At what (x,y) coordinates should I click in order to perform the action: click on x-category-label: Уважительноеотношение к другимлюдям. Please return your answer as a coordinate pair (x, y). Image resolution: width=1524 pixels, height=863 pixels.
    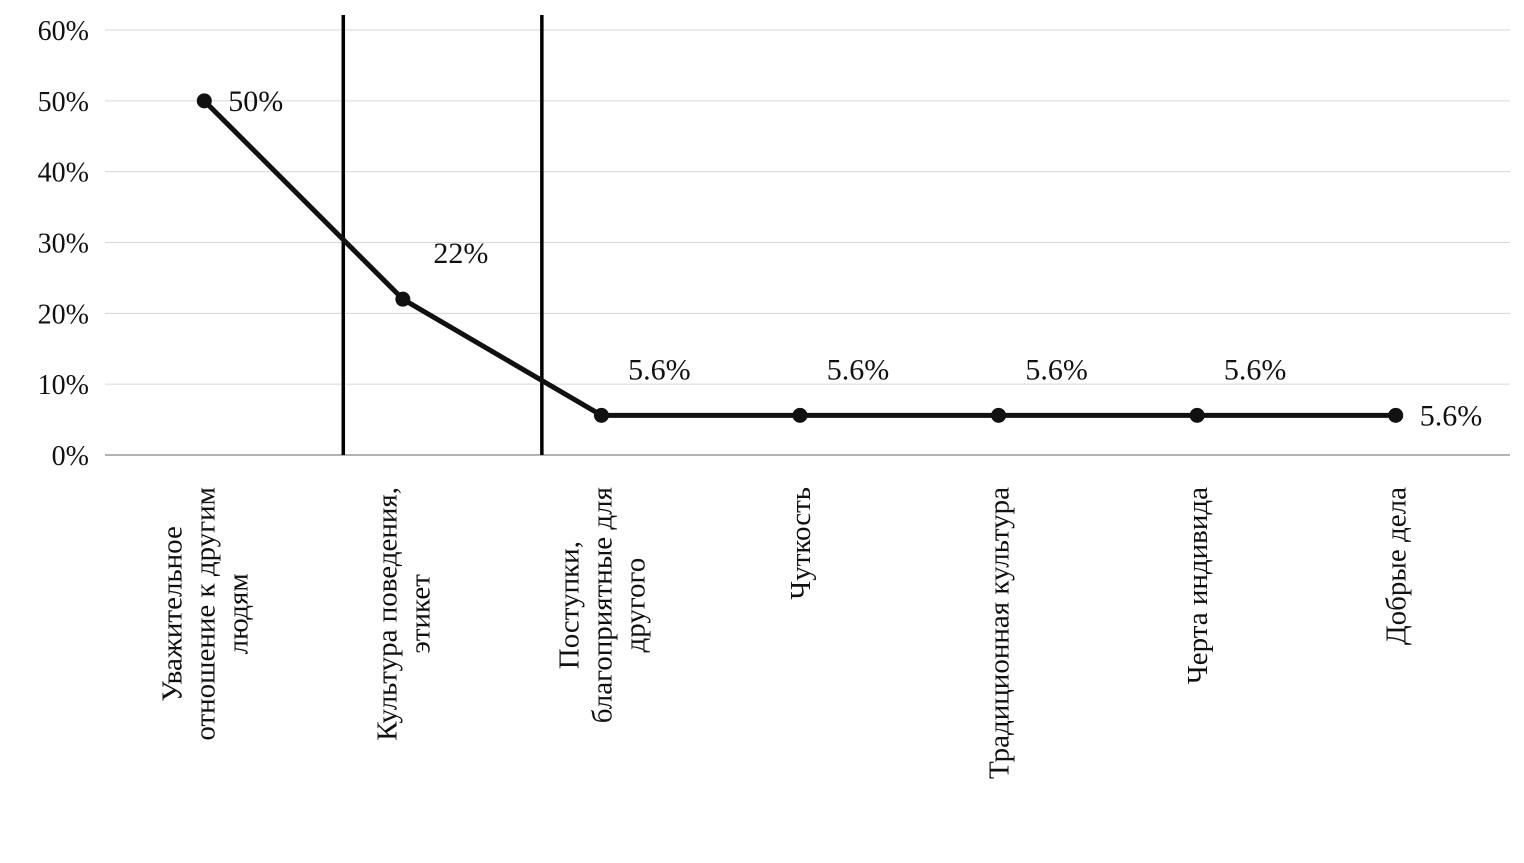
    Looking at the image, I should click on (205, 614).